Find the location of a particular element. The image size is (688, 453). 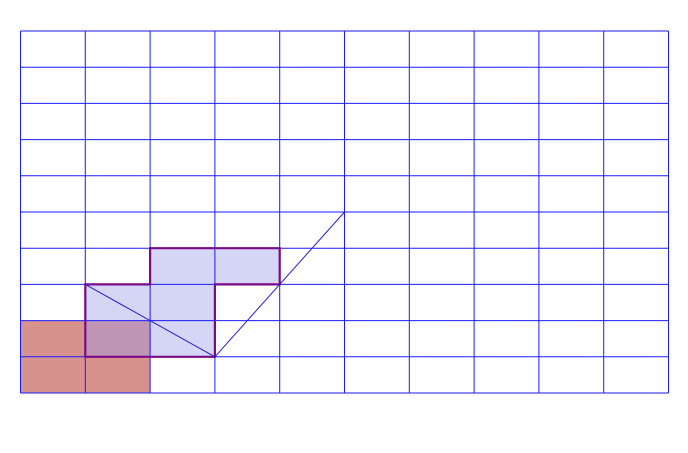

shapes-layer is located at coordinates (150, 320).